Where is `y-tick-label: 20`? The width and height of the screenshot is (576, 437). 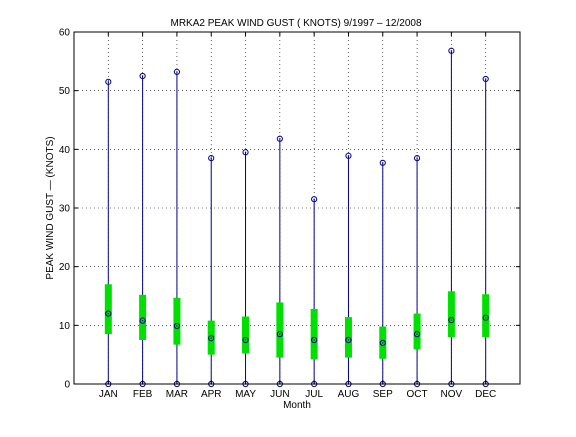
y-tick-label: 20 is located at coordinates (65, 267).